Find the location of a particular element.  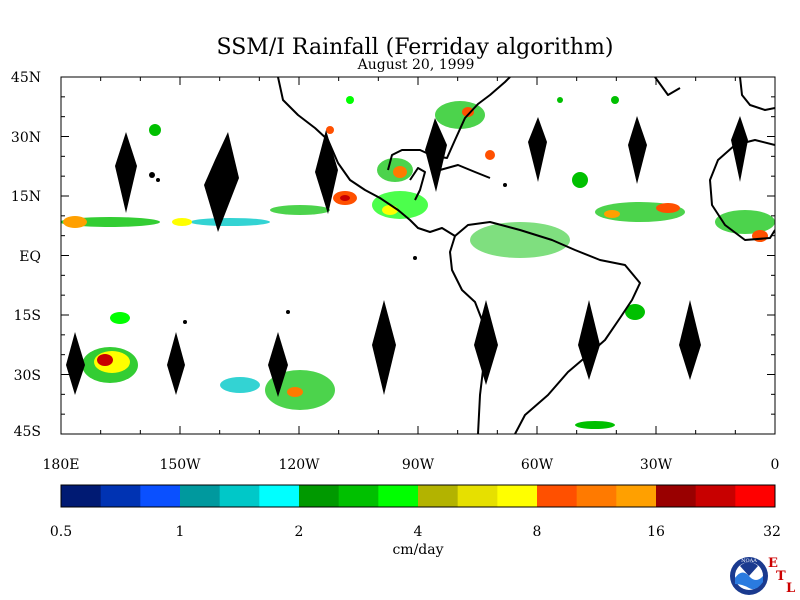

colorbar-frame is located at coordinates (418, 496).